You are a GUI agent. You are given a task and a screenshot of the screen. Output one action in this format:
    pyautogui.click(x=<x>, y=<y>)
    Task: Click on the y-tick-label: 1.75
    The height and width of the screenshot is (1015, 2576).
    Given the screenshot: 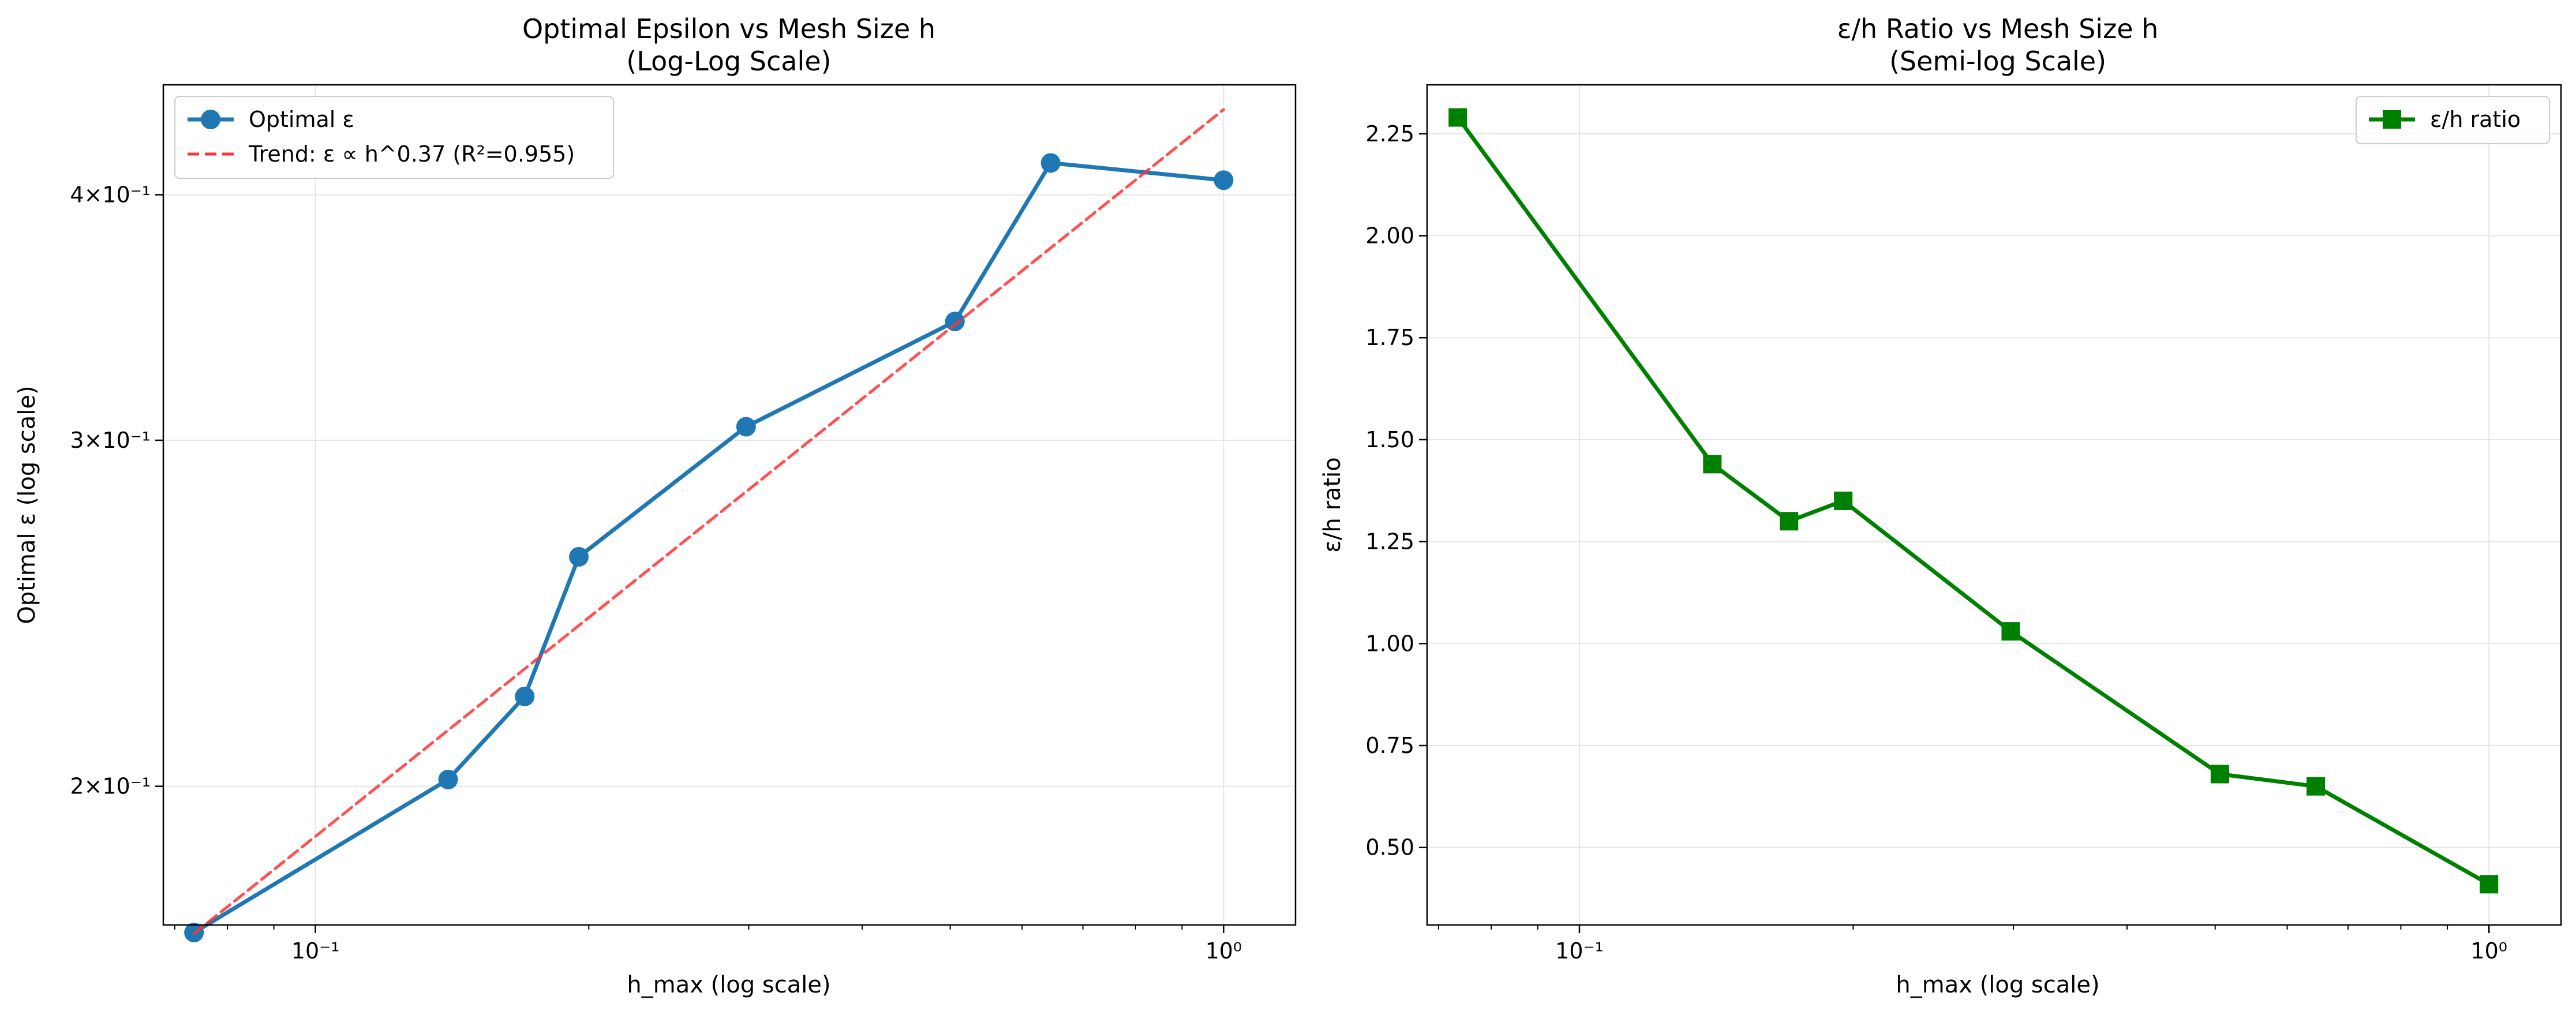 What is the action you would take?
    pyautogui.click(x=1389, y=337)
    